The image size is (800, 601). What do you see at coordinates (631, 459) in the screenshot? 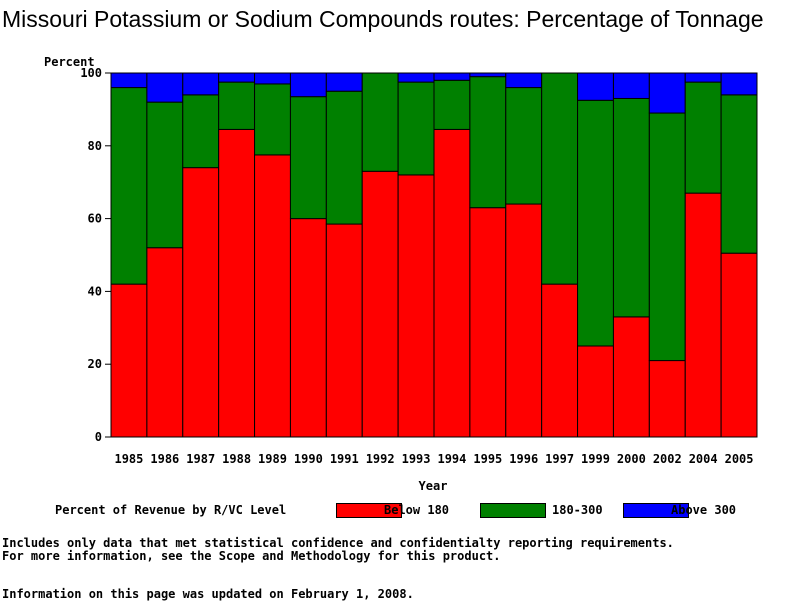
I see `x-tick-label: 2000` at bounding box center [631, 459].